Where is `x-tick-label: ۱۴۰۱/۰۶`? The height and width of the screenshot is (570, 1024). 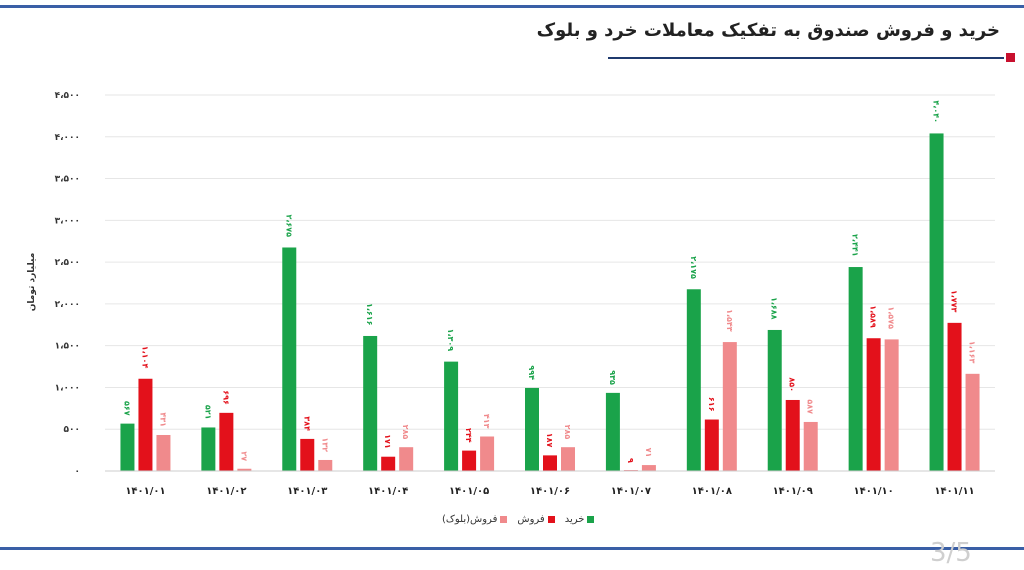
x-tick-label: ۱۴۰۱/۰۶ is located at coordinates (550, 491).